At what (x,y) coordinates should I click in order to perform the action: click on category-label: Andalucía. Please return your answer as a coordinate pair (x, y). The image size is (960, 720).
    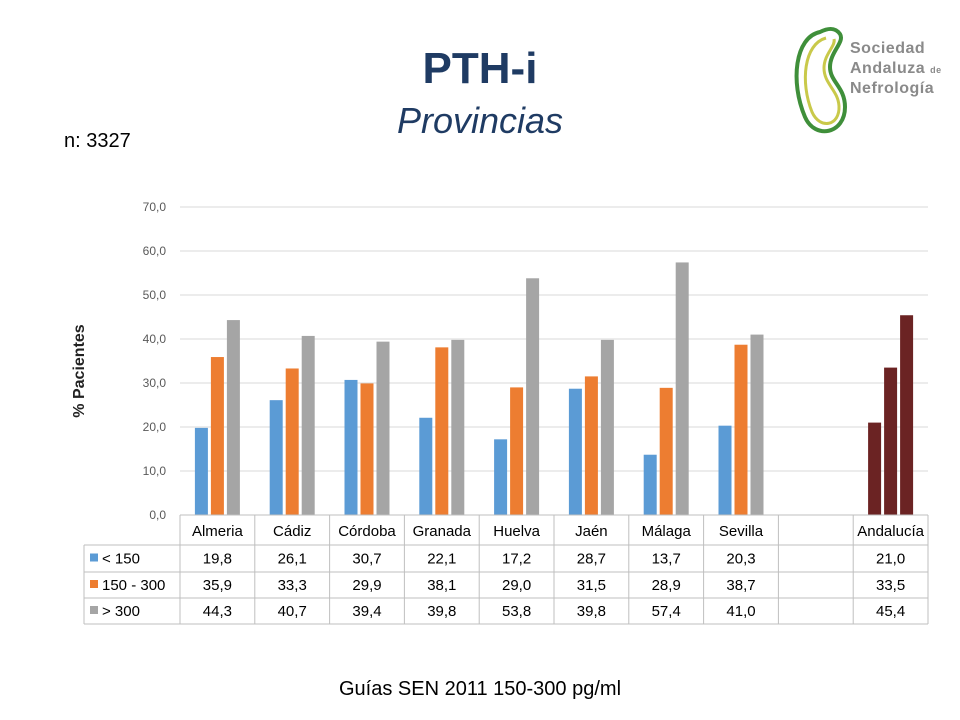
    Looking at the image, I should click on (890, 531).